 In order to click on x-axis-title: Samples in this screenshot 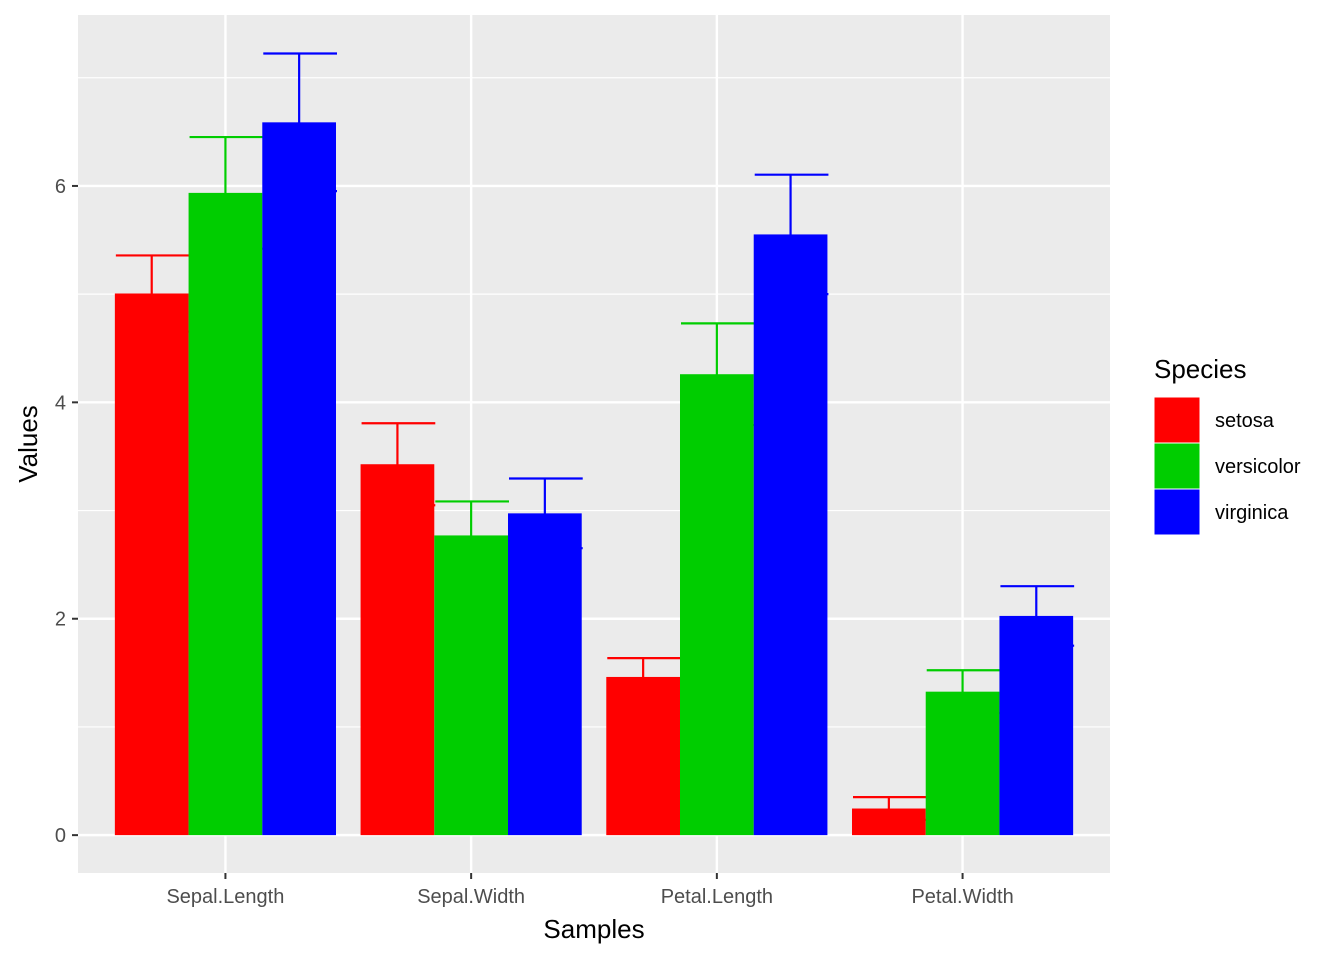, I will do `click(593, 929)`.